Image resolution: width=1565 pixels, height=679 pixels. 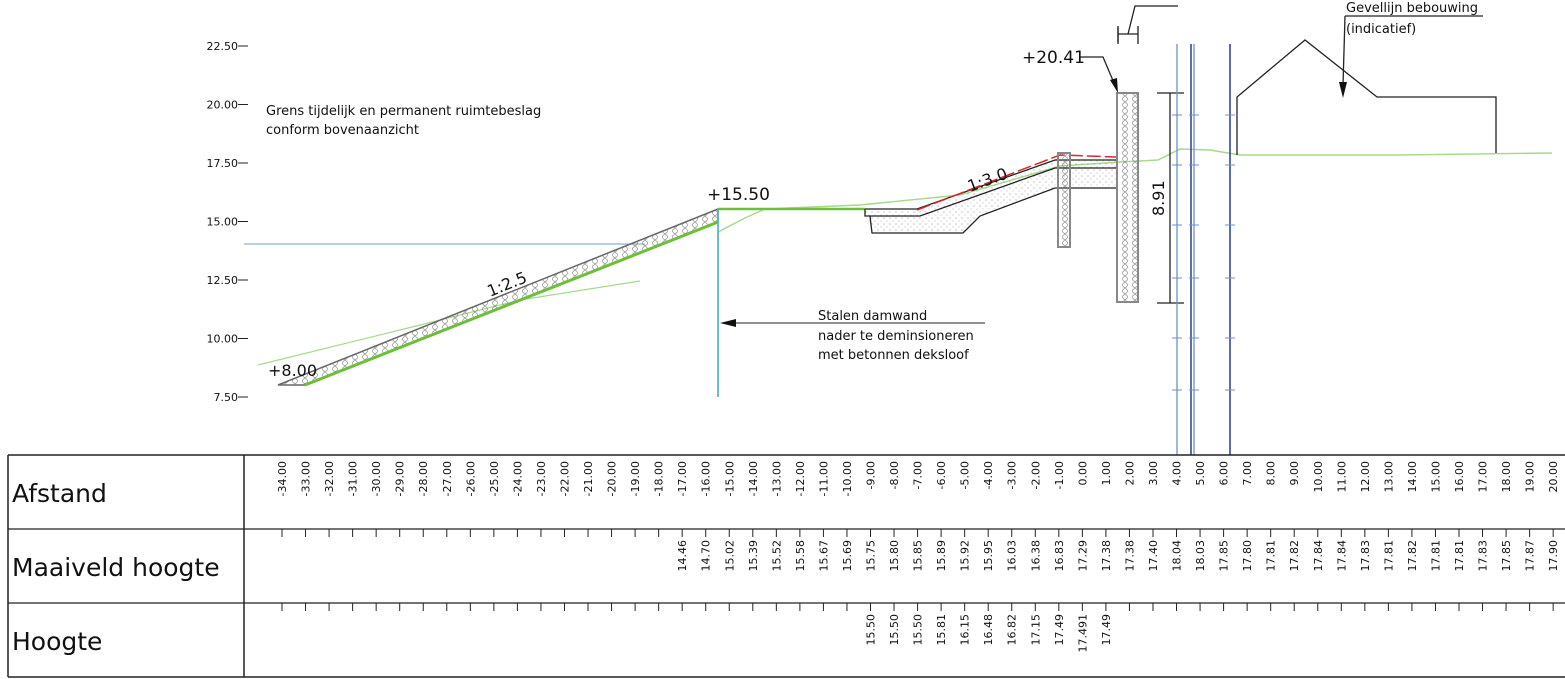 What do you see at coordinates (893, 355) in the screenshot?
I see `note: met betonnen deksloof` at bounding box center [893, 355].